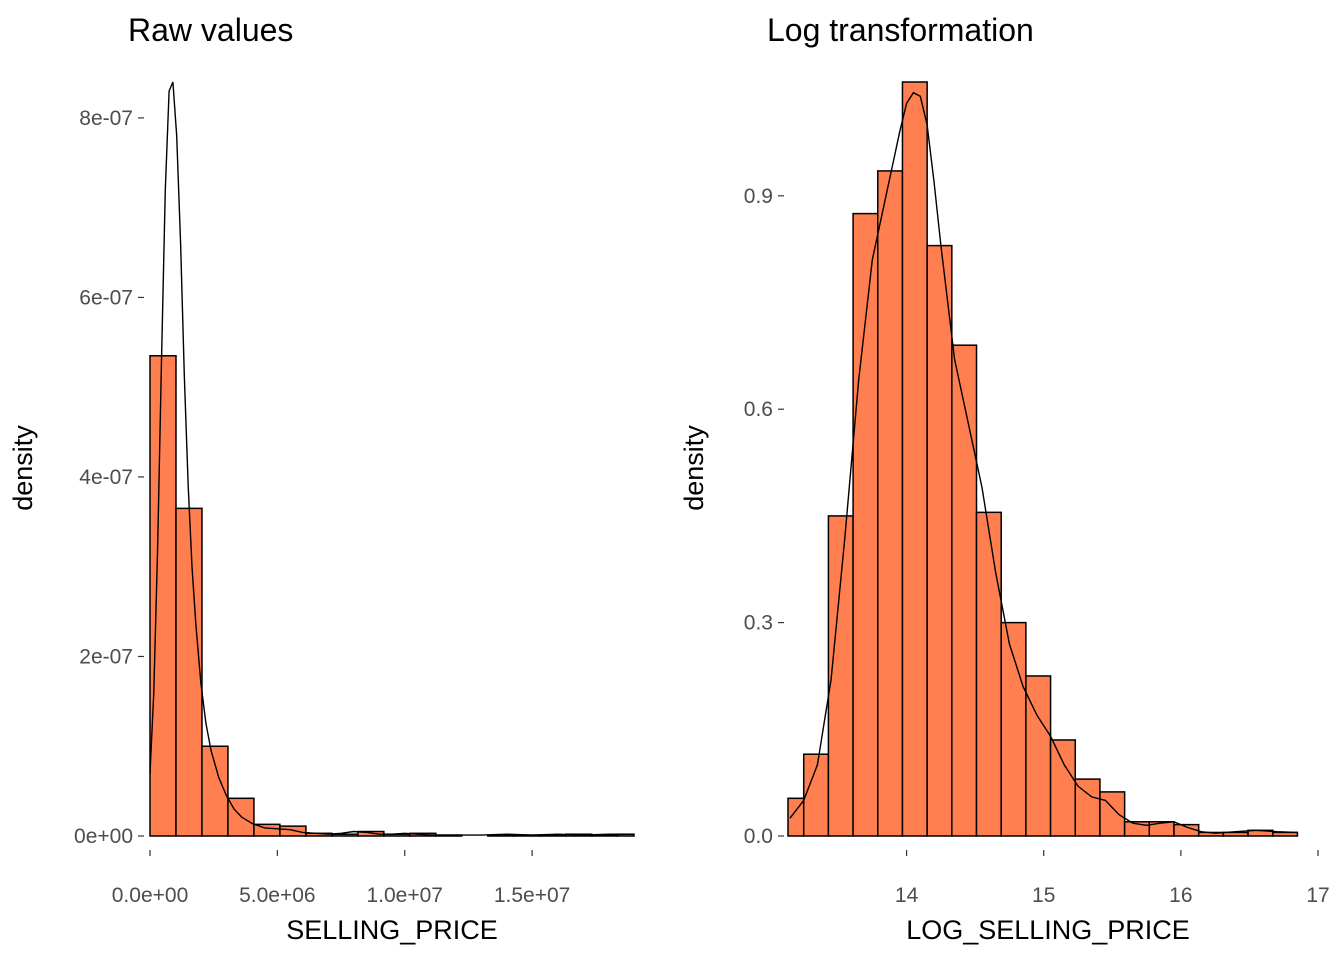  What do you see at coordinates (1112, 878) in the screenshot?
I see `log-x-axis: 14 15 16 17` at bounding box center [1112, 878].